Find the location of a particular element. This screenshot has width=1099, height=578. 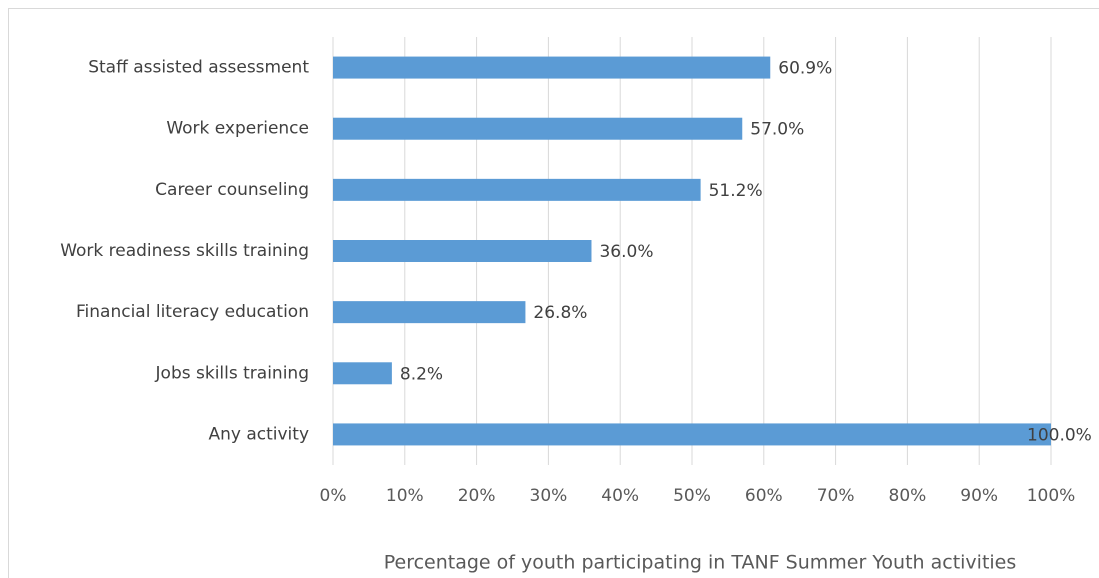

y-tick-label: Financial literacy education is located at coordinates (192, 312).